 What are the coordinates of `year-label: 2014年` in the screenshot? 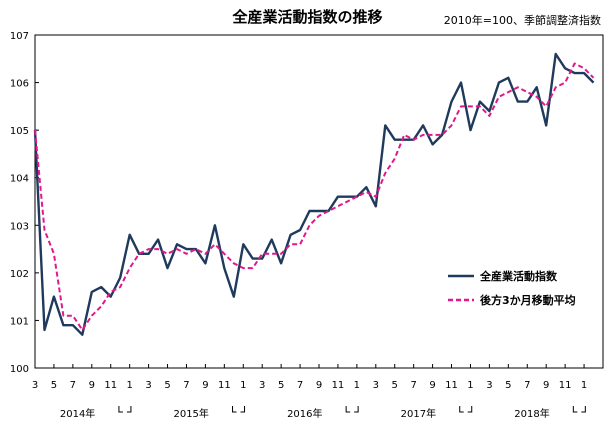 It's located at (77, 413).